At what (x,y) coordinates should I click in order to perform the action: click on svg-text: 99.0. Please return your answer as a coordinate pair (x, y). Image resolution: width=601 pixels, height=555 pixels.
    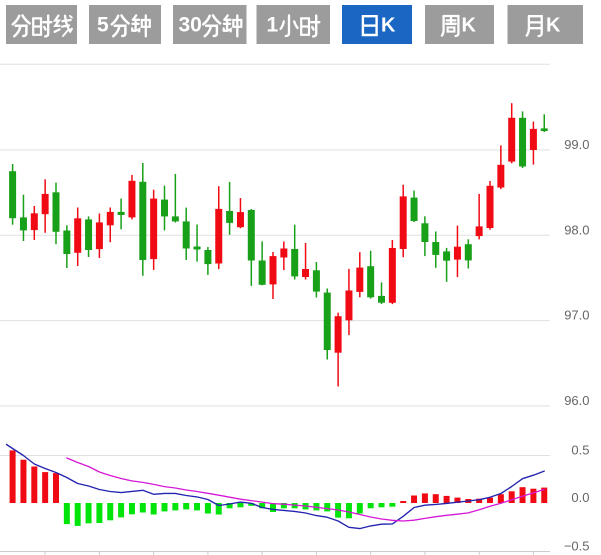
    Looking at the image, I should click on (576, 144).